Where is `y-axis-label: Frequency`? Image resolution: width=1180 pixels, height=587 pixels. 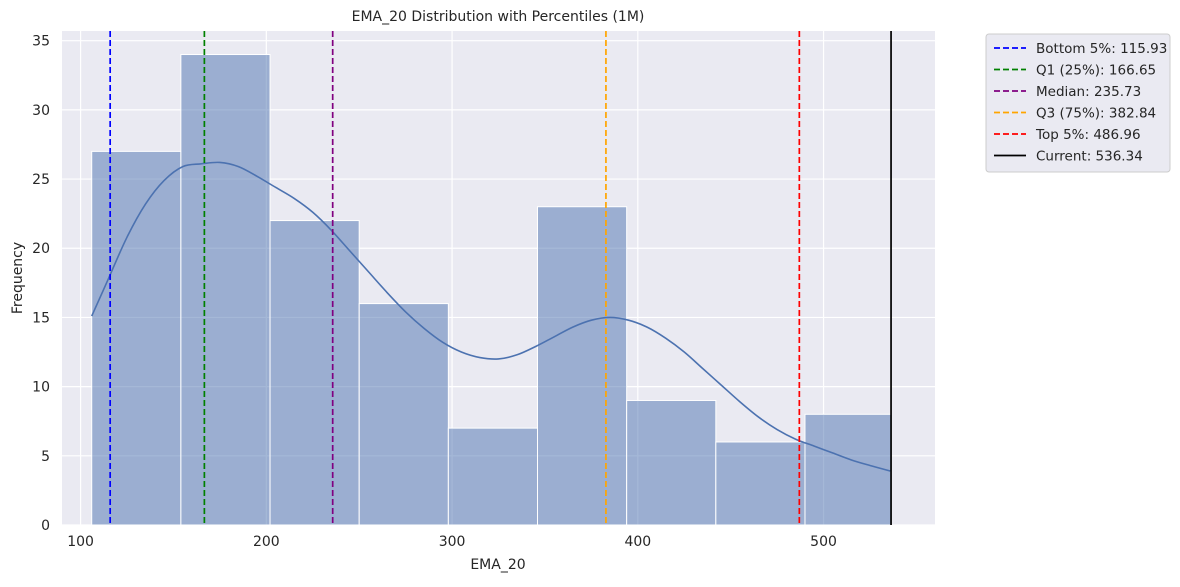 y-axis-label: Frequency is located at coordinates (18, 278).